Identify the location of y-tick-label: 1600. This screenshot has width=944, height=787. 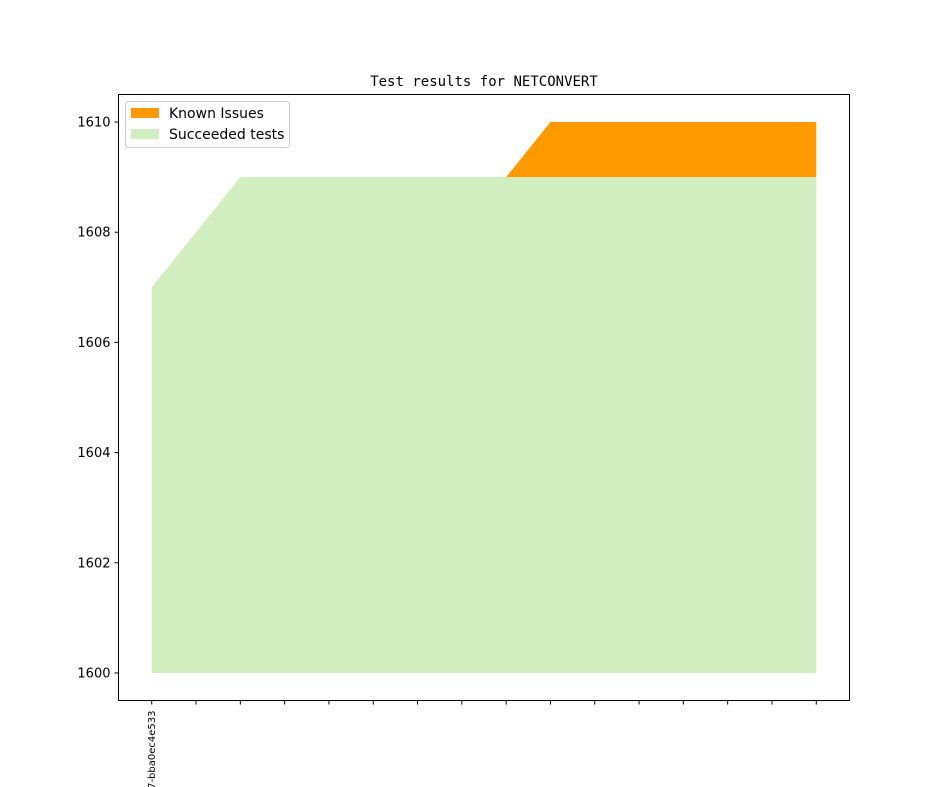
(93, 673).